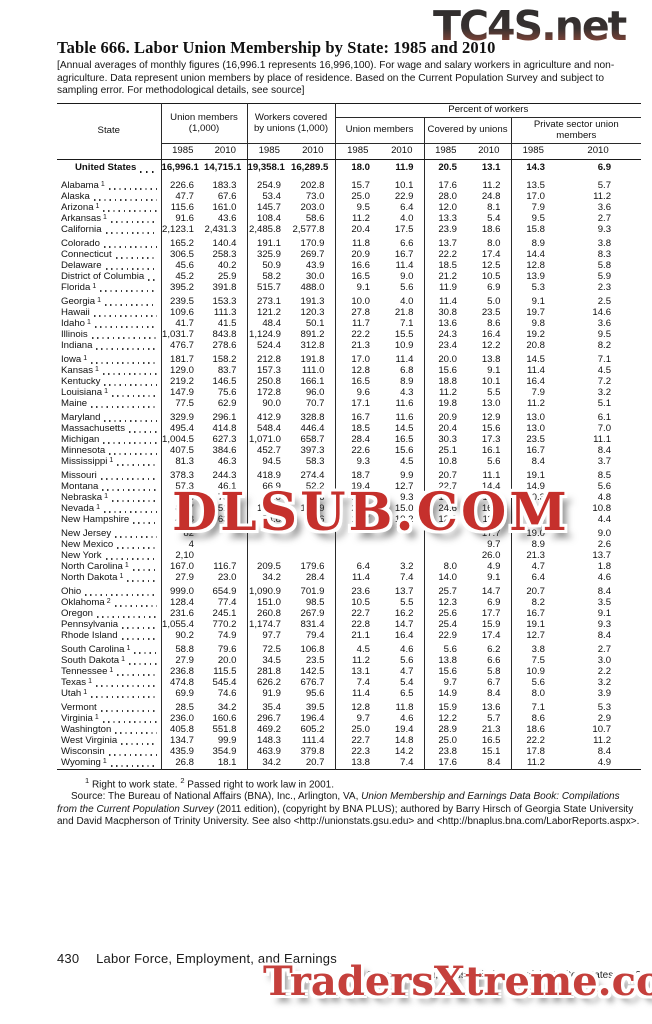  I want to click on value-cell: 70.7, so click(313, 404).